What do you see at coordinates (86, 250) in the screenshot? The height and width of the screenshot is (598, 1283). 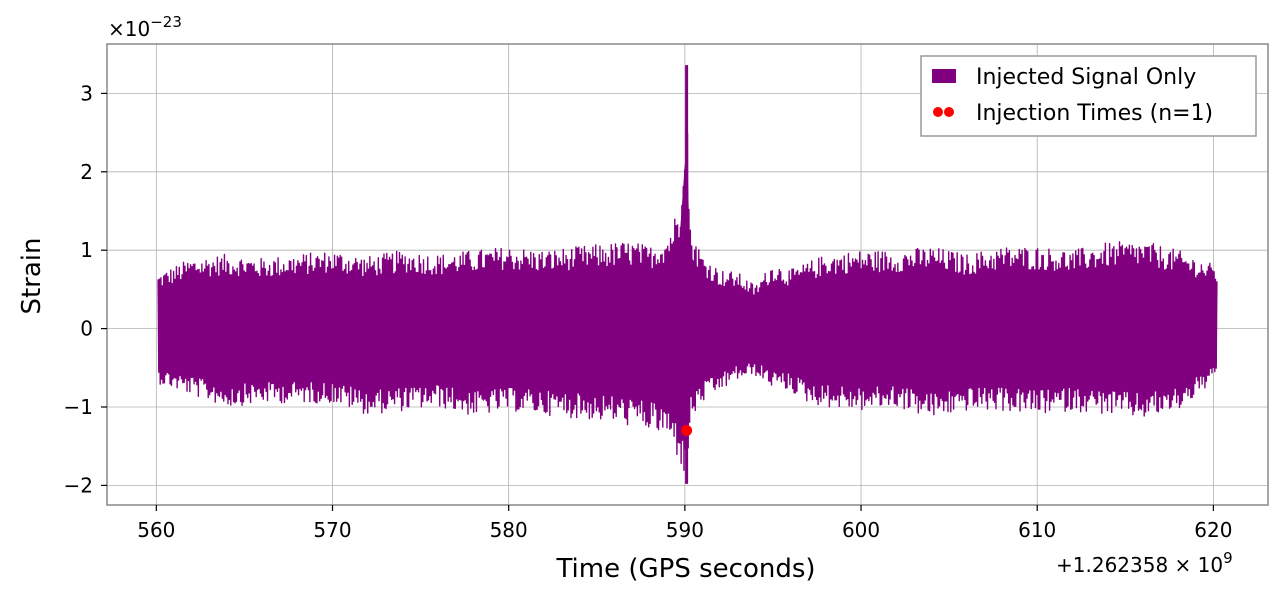 I see `y-tick-label: 1` at bounding box center [86, 250].